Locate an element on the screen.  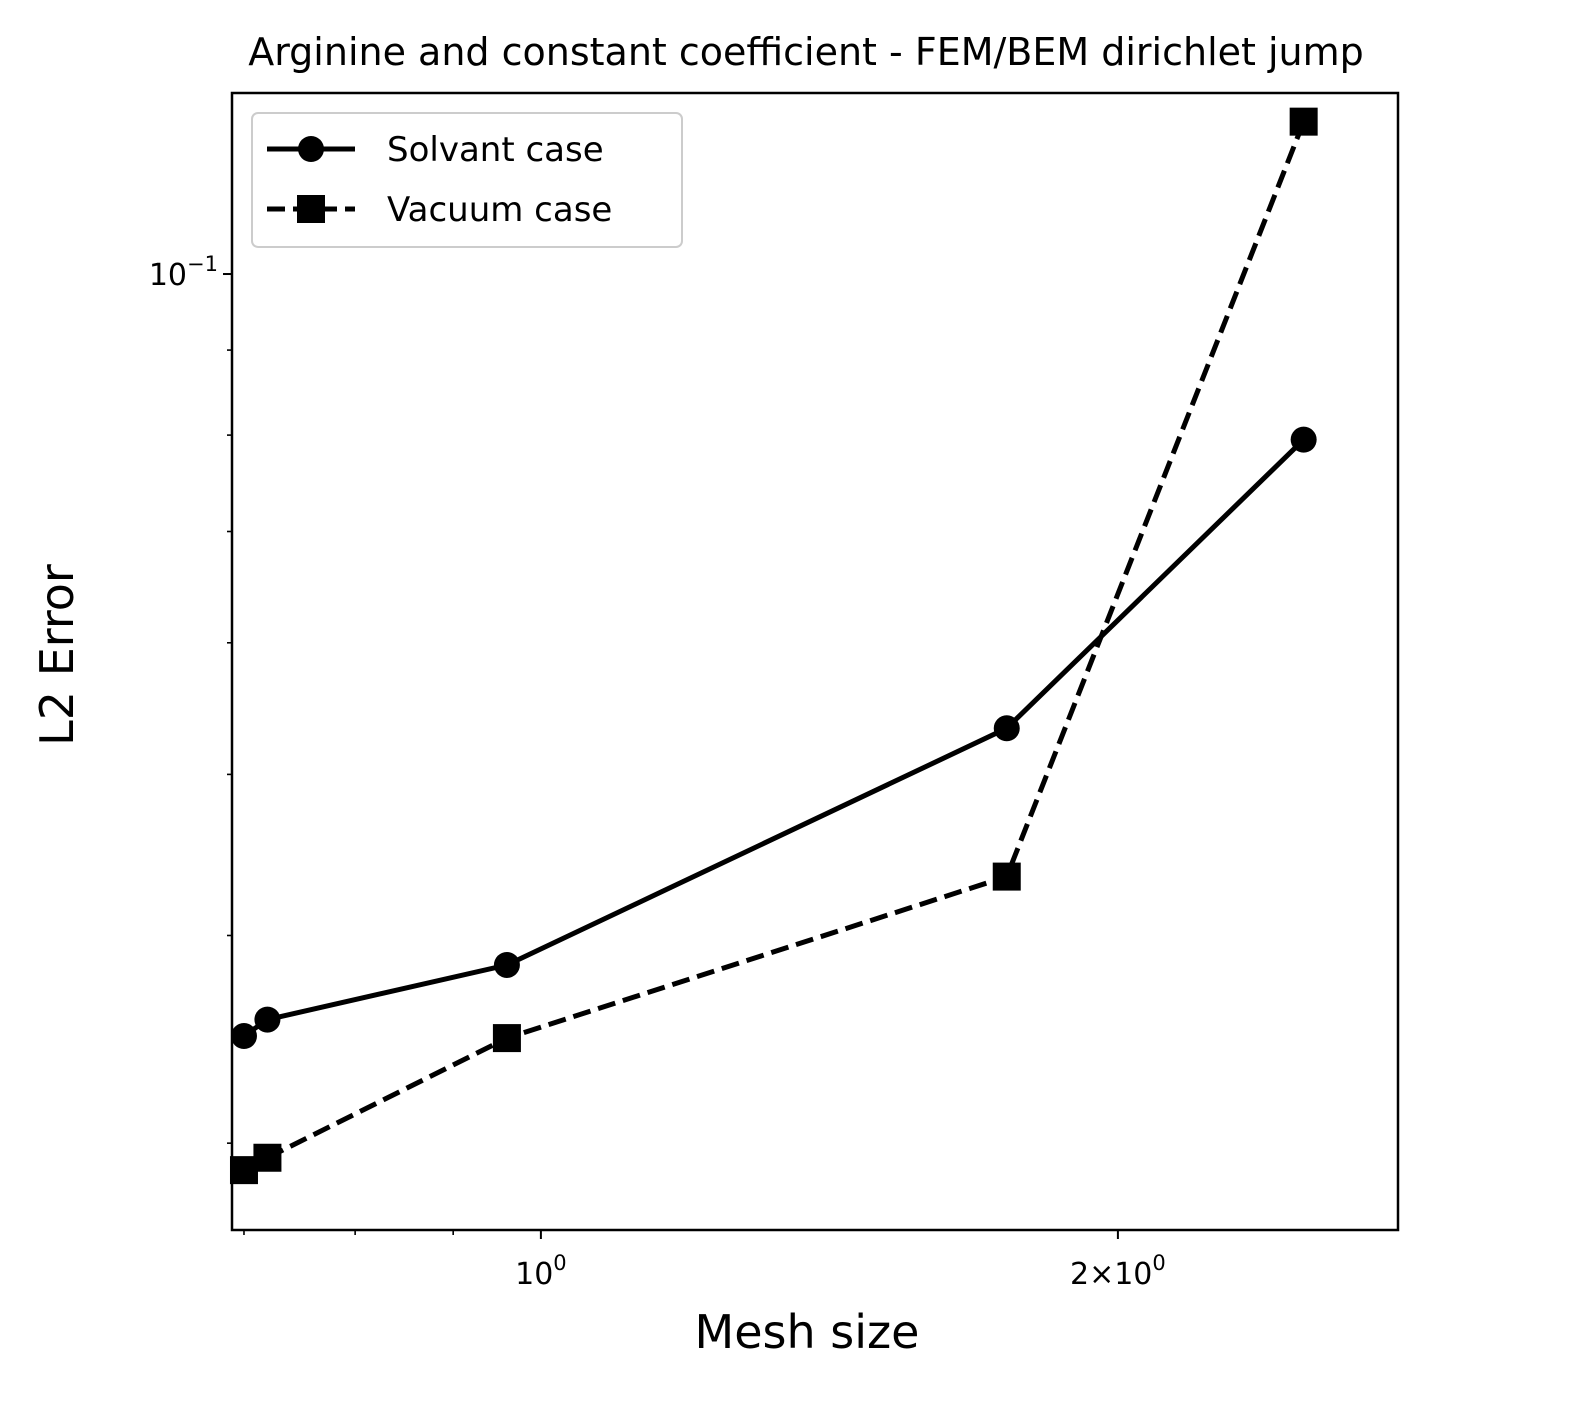
x-tick-label-base: 2×10 is located at coordinates (1111, 1274).